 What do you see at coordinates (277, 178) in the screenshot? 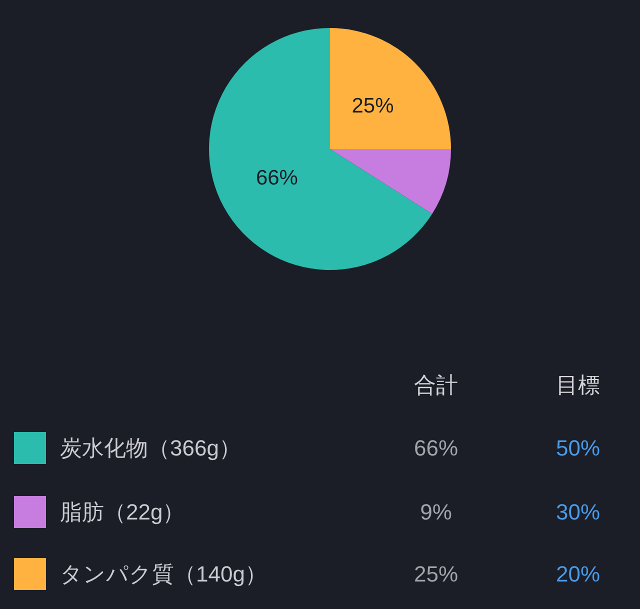
I see `data-label: 66%` at bounding box center [277, 178].